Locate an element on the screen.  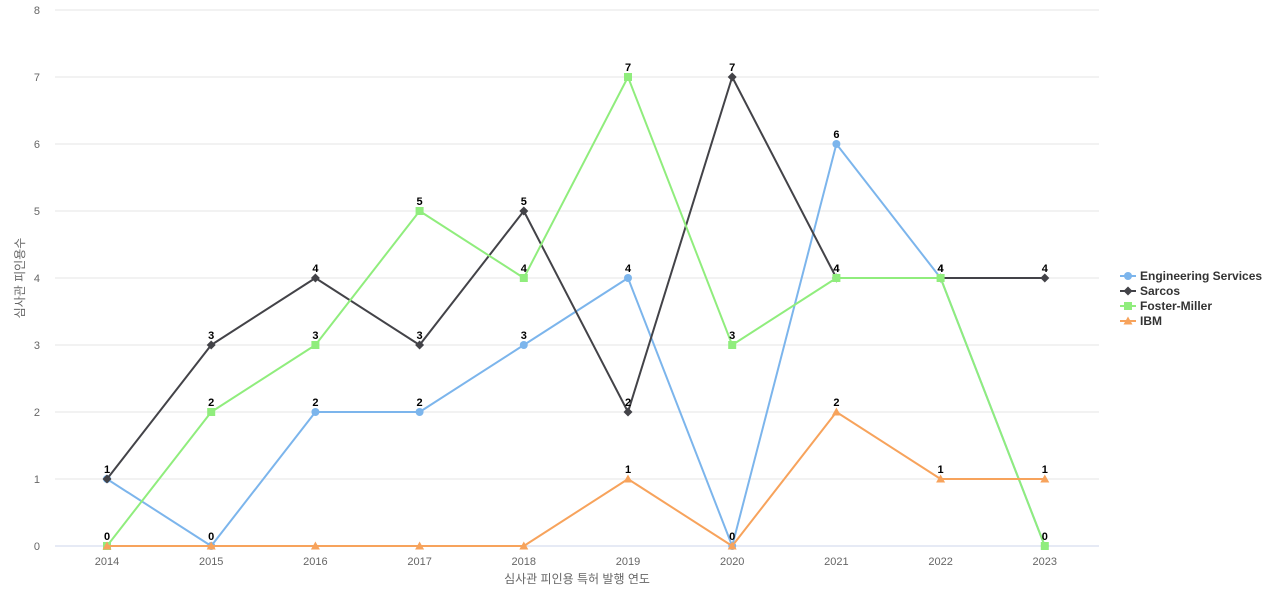
y-tick-label: 1 is located at coordinates (37, 480).